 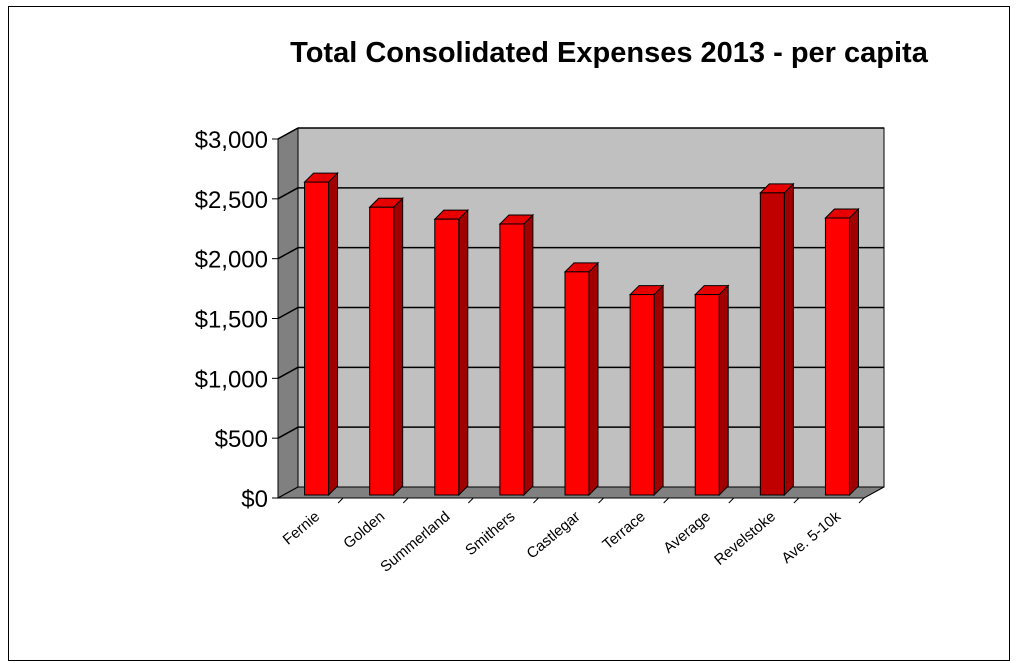 I want to click on x-tick-label: Smithers, so click(x=490, y=533).